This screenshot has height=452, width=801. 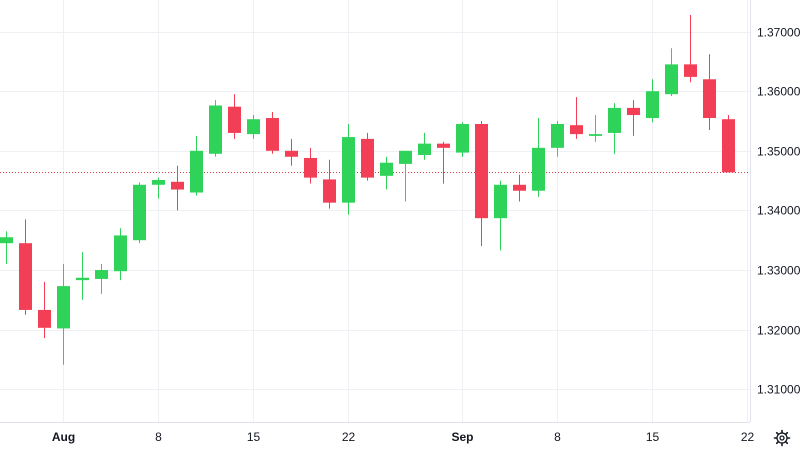 What do you see at coordinates (779, 92) in the screenshot?
I see `y-tick-label: 1.36000` at bounding box center [779, 92].